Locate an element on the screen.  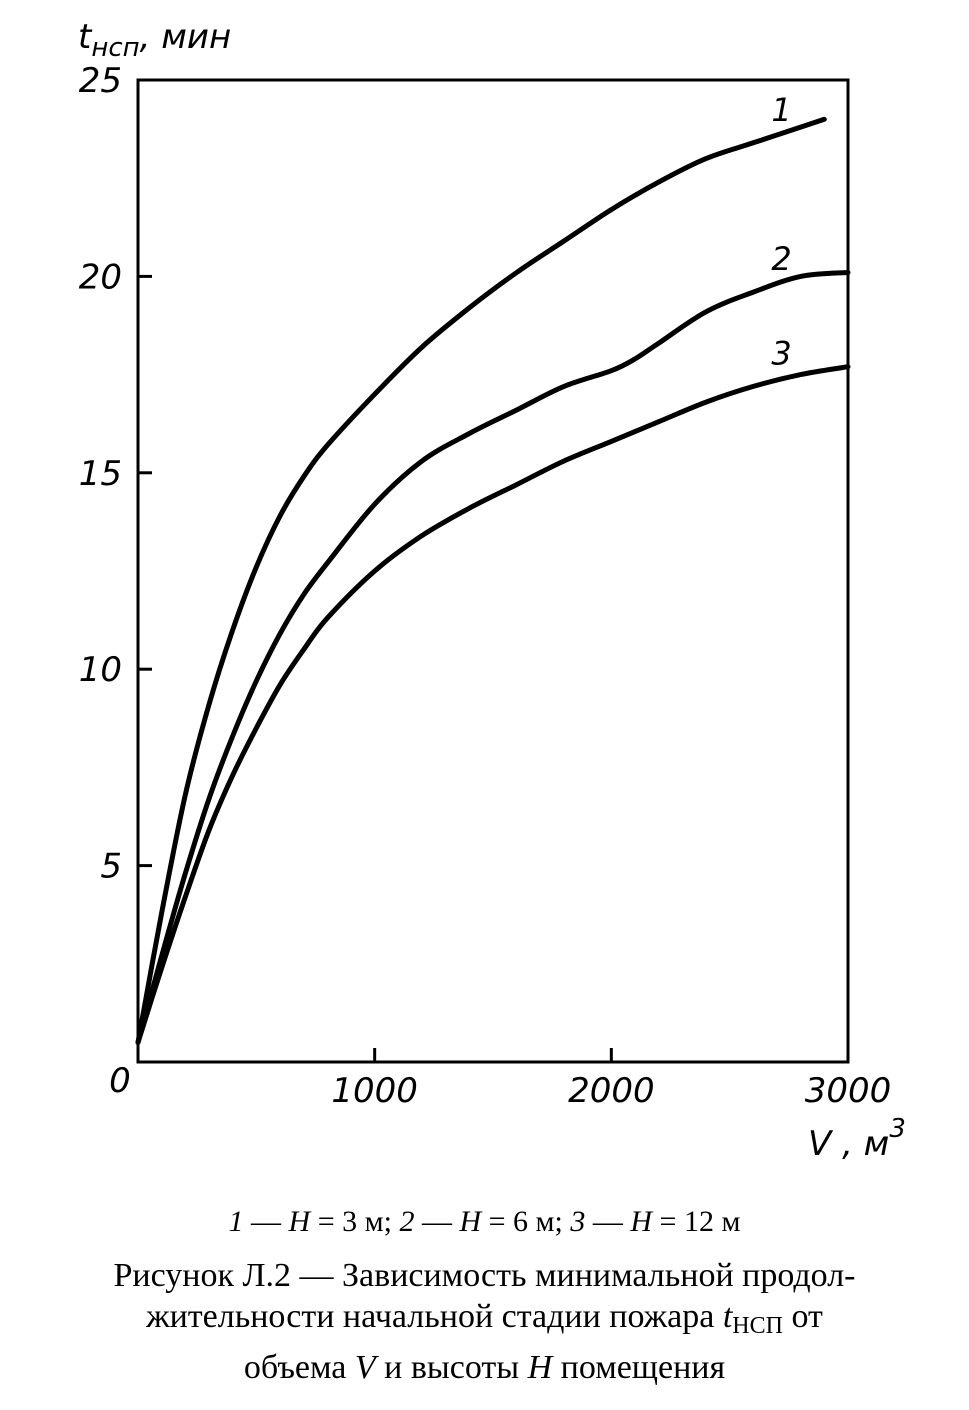
y-tick-label-20: 20 is located at coordinates (100, 277).